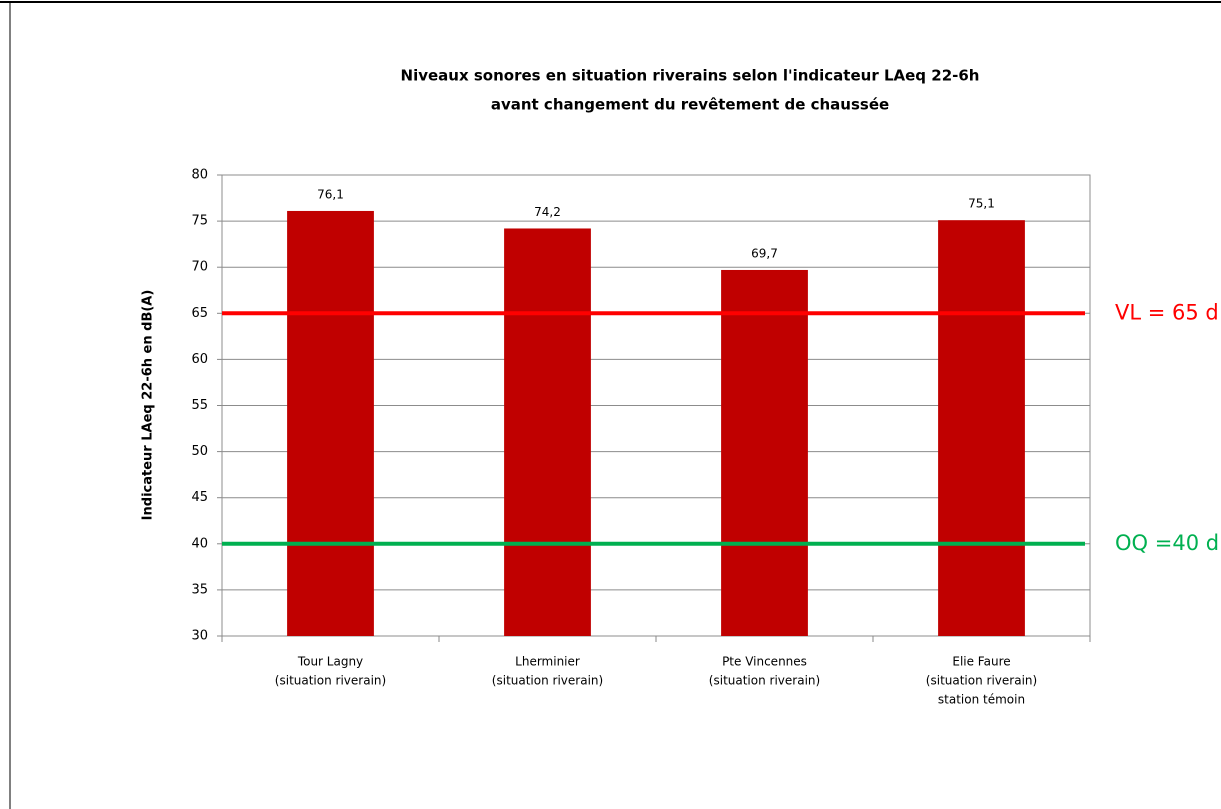 This screenshot has height=809, width=1221. Describe the element at coordinates (199, 497) in the screenshot. I see `y-tick-label: 45` at that location.